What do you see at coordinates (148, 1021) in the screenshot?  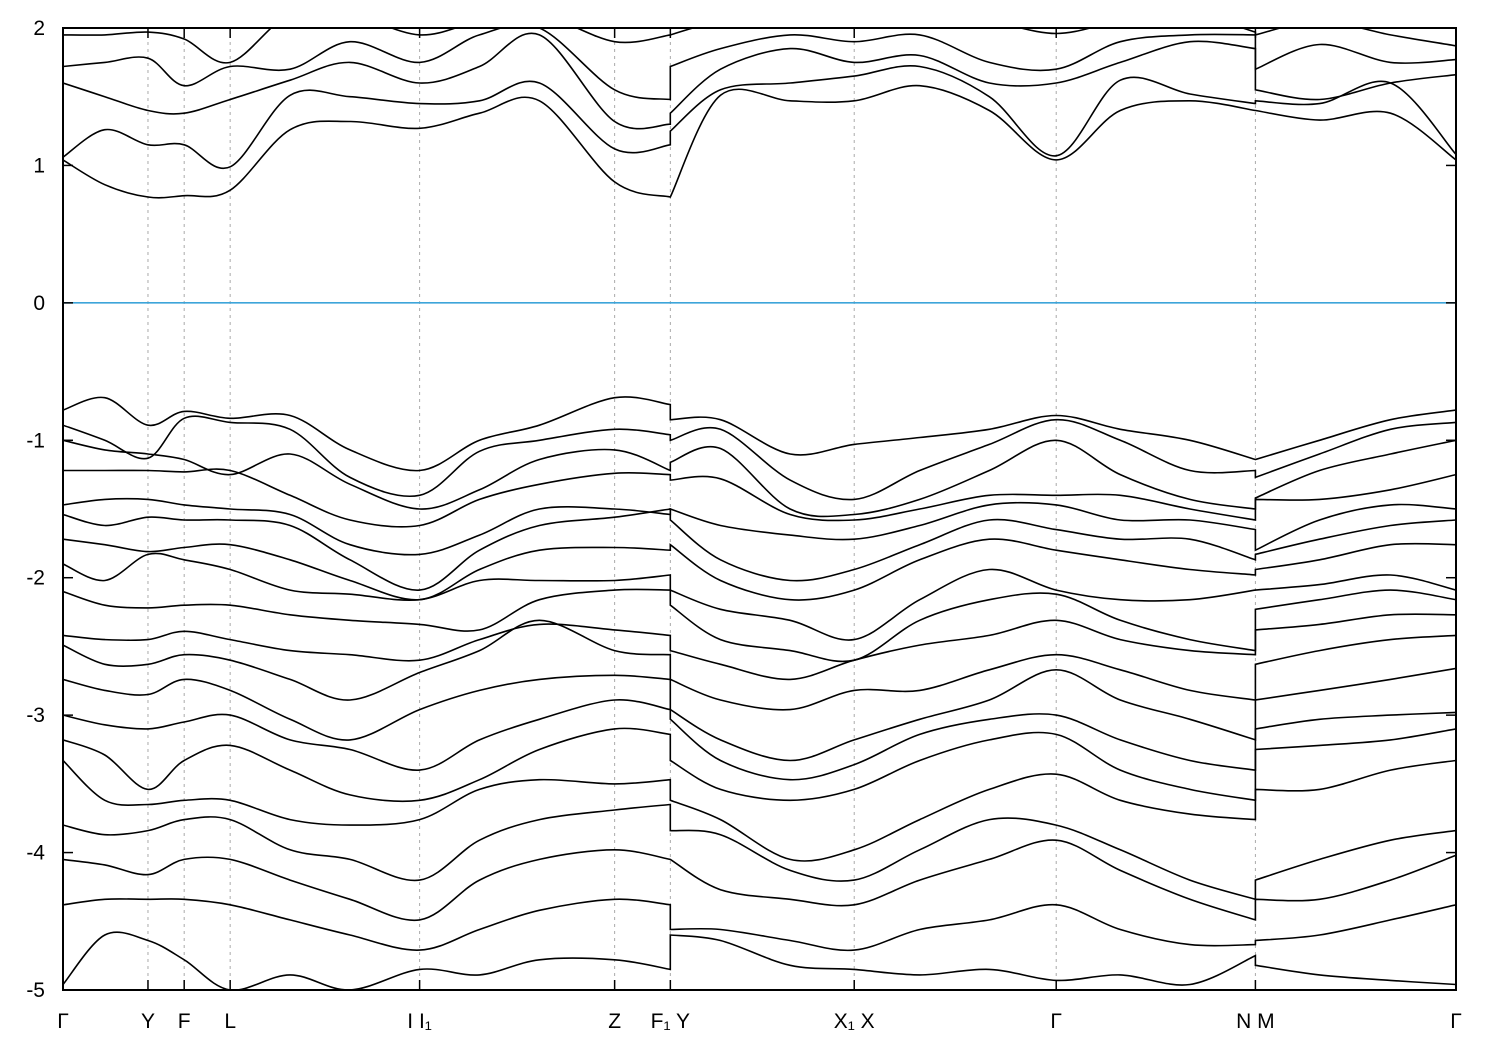 I see `x-tick-label: Y` at bounding box center [148, 1021].